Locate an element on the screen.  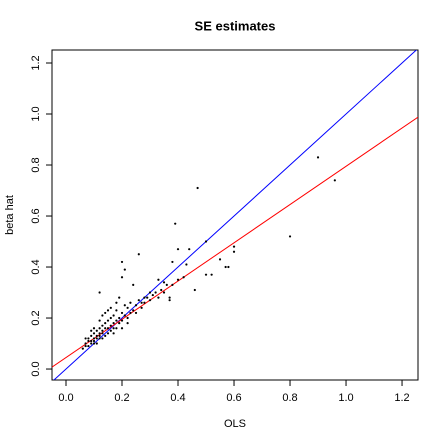
x-tick-label: 0.8 is located at coordinates (289, 398).